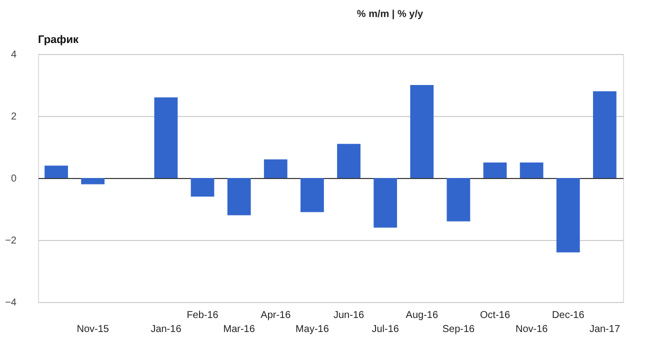  I want to click on y-tick-label: −2, so click(11, 241).